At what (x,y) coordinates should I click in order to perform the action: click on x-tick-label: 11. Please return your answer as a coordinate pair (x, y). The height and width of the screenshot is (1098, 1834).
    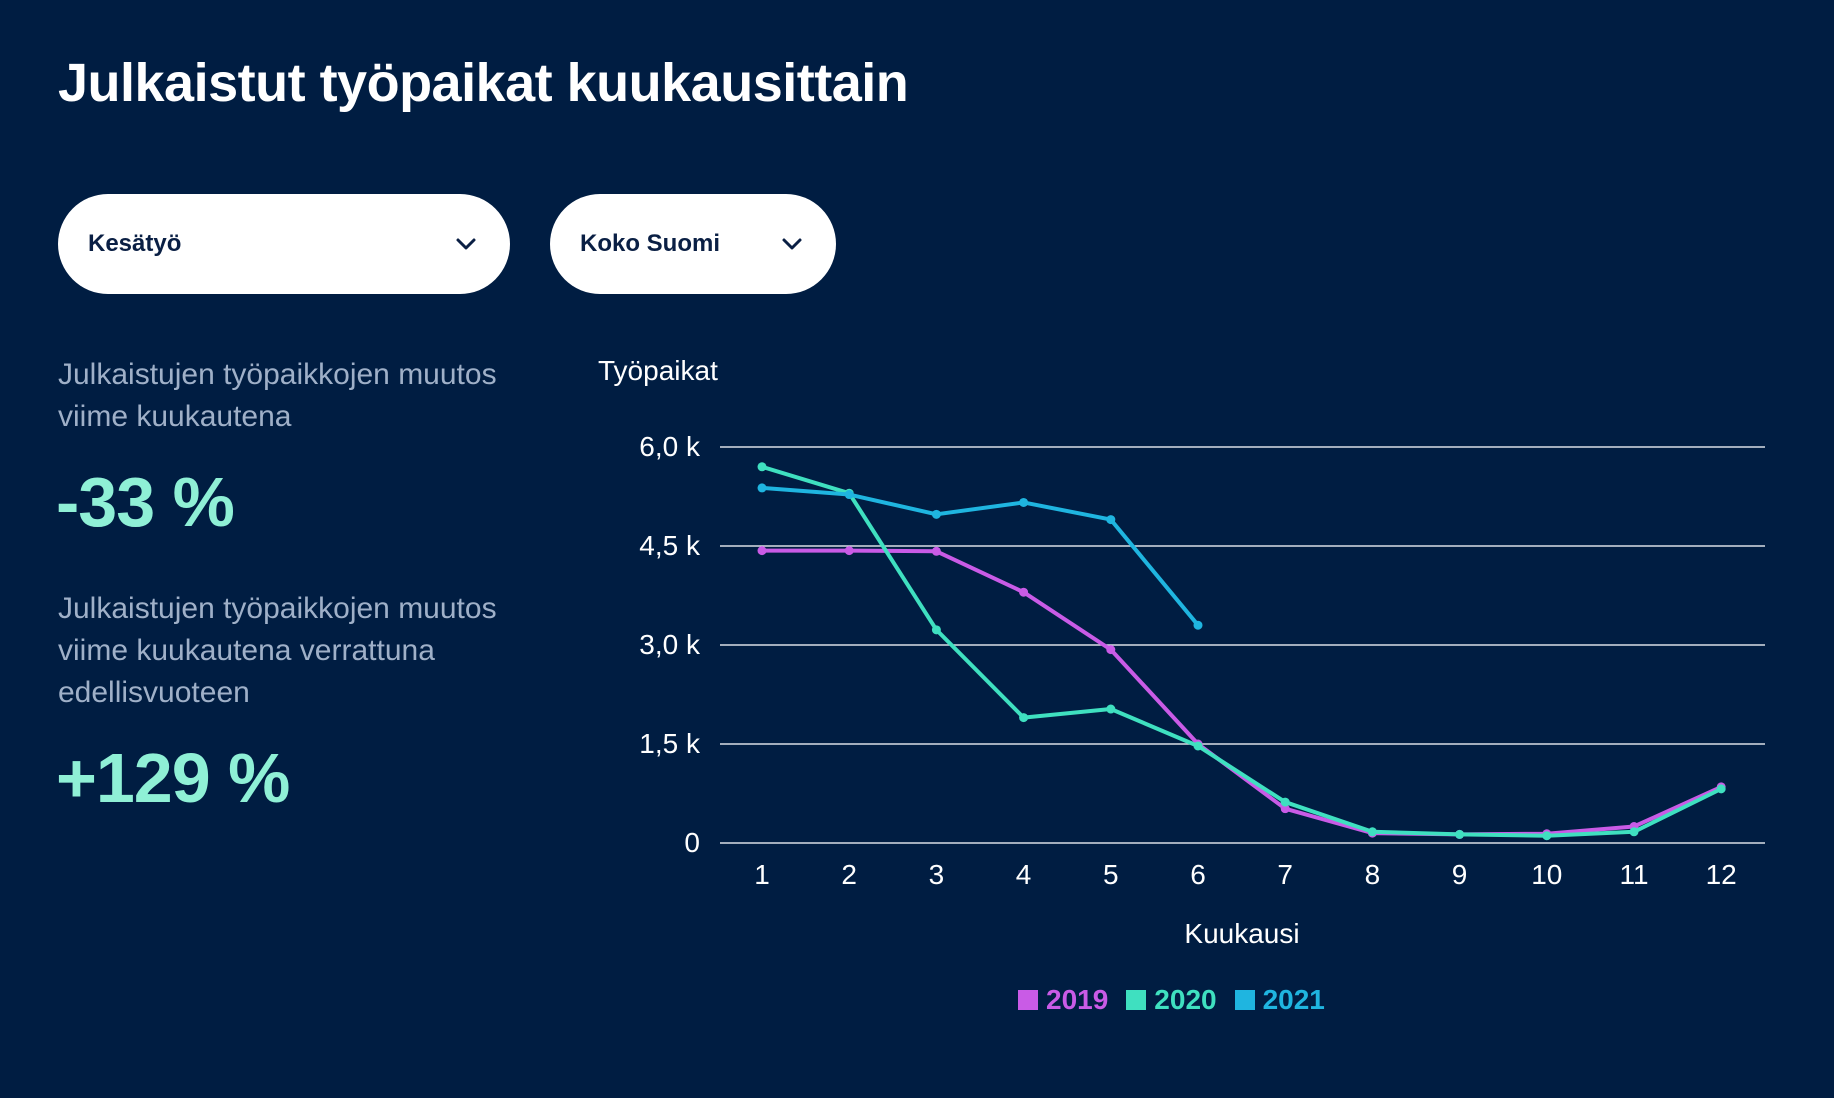
    Looking at the image, I should click on (1633, 874).